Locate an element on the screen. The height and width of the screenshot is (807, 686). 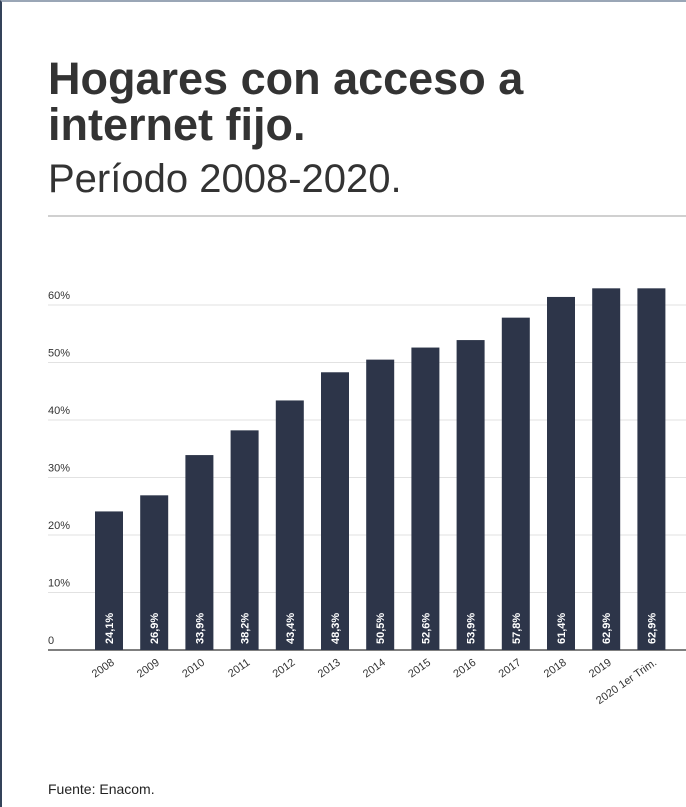
bar-value-label: 53,9% is located at coordinates (472, 628).